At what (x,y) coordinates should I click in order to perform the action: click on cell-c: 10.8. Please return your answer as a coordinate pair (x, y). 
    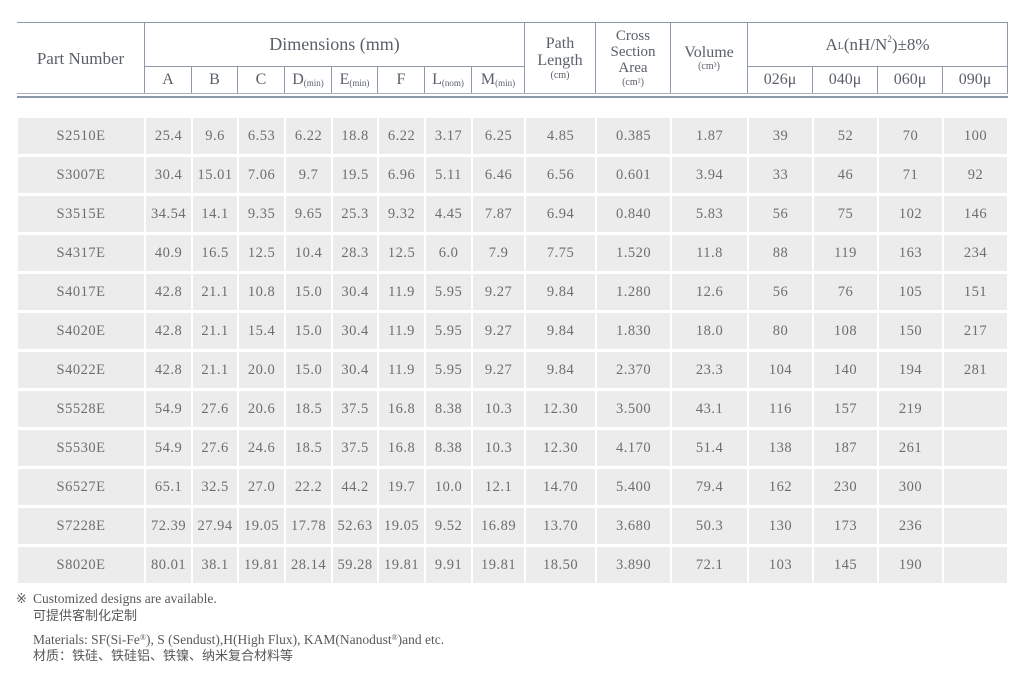
    Looking at the image, I should click on (261, 292).